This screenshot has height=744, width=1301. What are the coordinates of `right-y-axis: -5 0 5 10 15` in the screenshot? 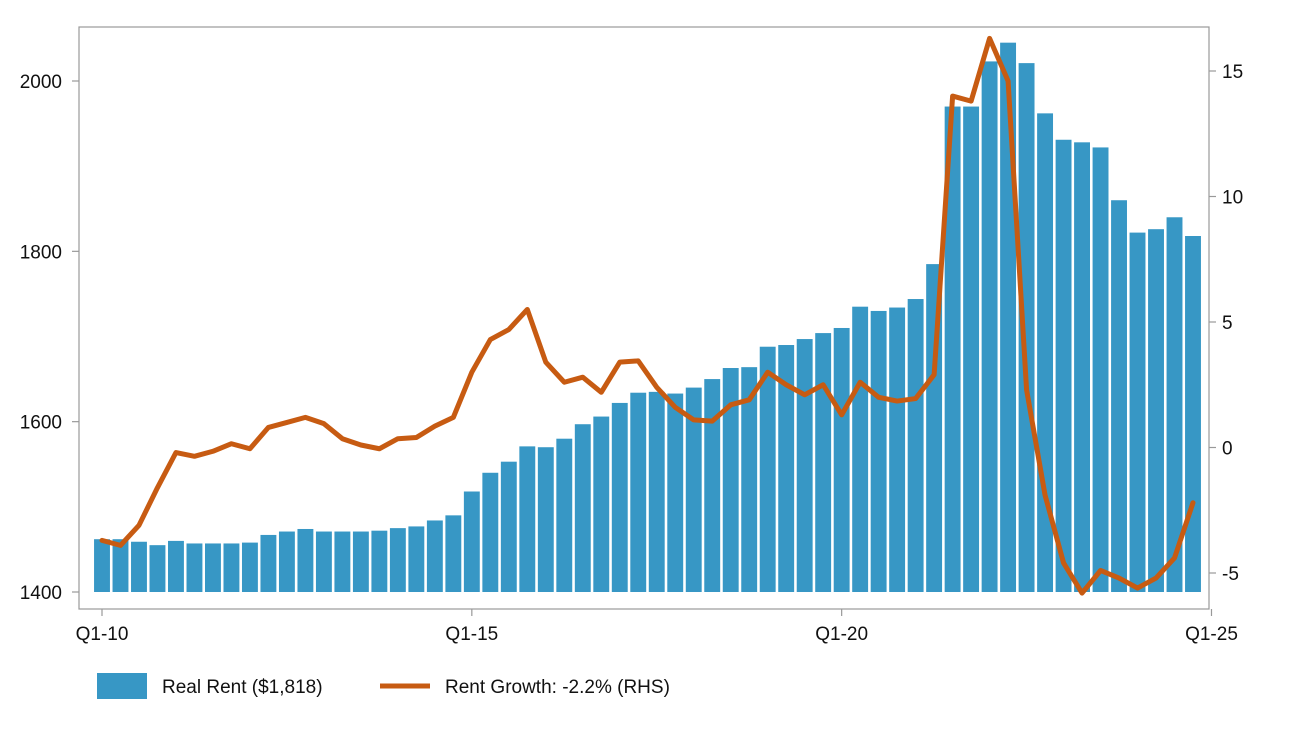 It's located at (1226, 323).